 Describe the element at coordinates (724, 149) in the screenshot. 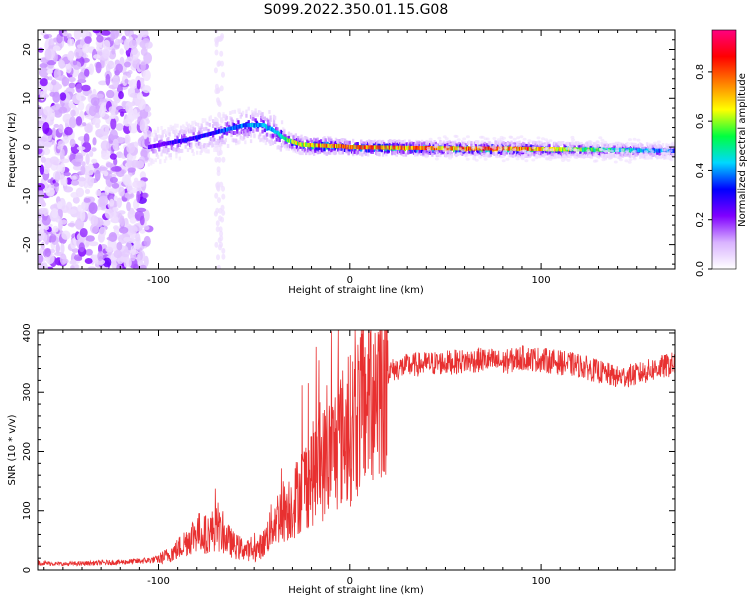

I see `colorbar-frame` at that location.